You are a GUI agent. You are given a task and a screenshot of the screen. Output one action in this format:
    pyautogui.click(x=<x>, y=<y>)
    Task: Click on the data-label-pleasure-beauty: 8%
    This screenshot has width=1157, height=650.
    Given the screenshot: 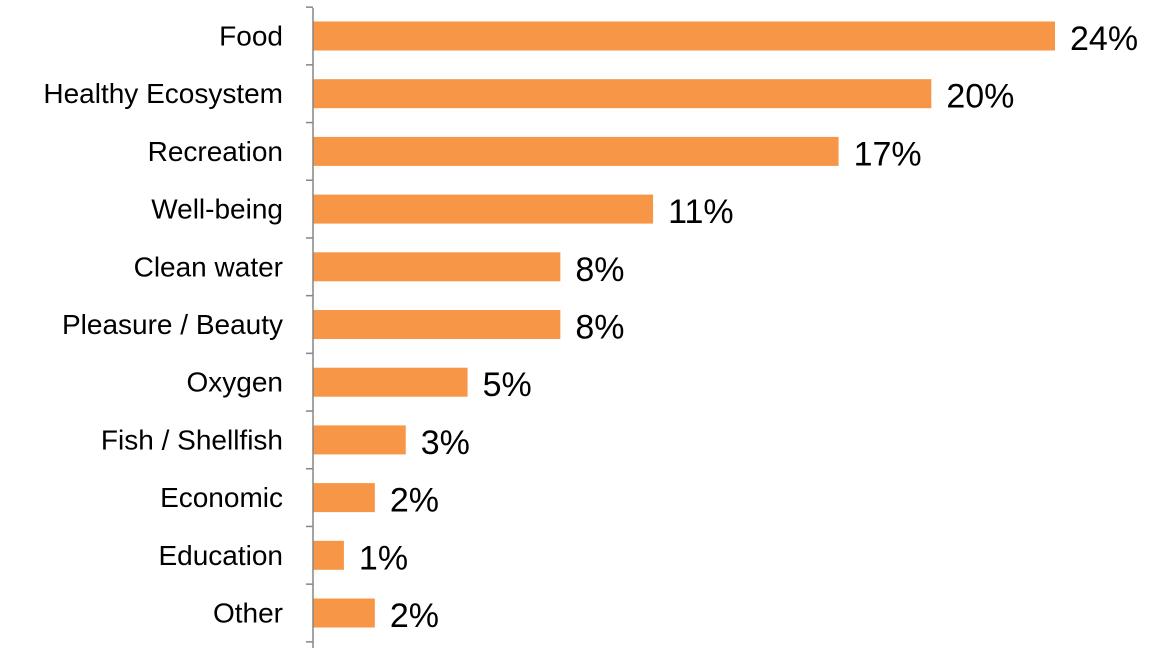 What is the action you would take?
    pyautogui.click(x=599, y=328)
    